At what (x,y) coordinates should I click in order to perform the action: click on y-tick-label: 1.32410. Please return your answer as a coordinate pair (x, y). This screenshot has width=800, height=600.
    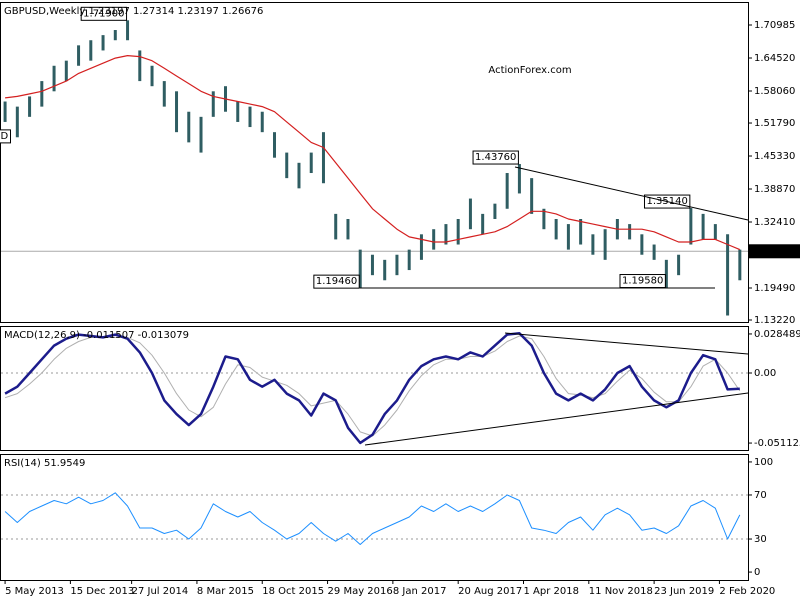
    Looking at the image, I should click on (774, 222).